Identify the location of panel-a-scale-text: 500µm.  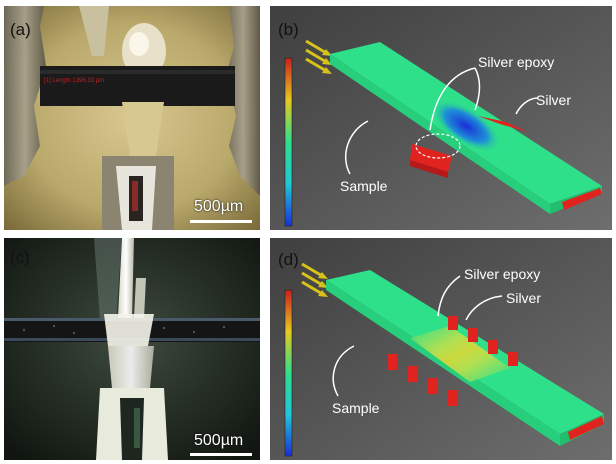
(219, 206).